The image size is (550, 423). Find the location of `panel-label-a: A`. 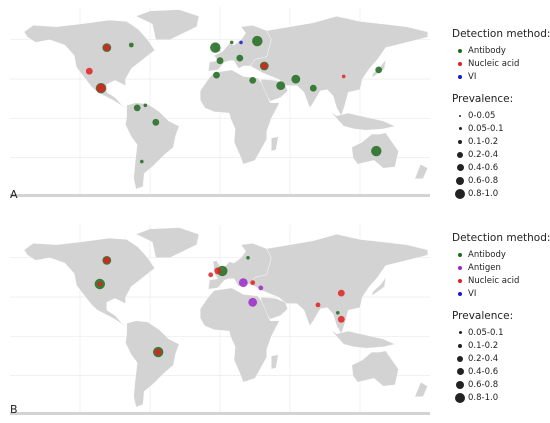

panel-label-a: A is located at coordinates (14, 194).